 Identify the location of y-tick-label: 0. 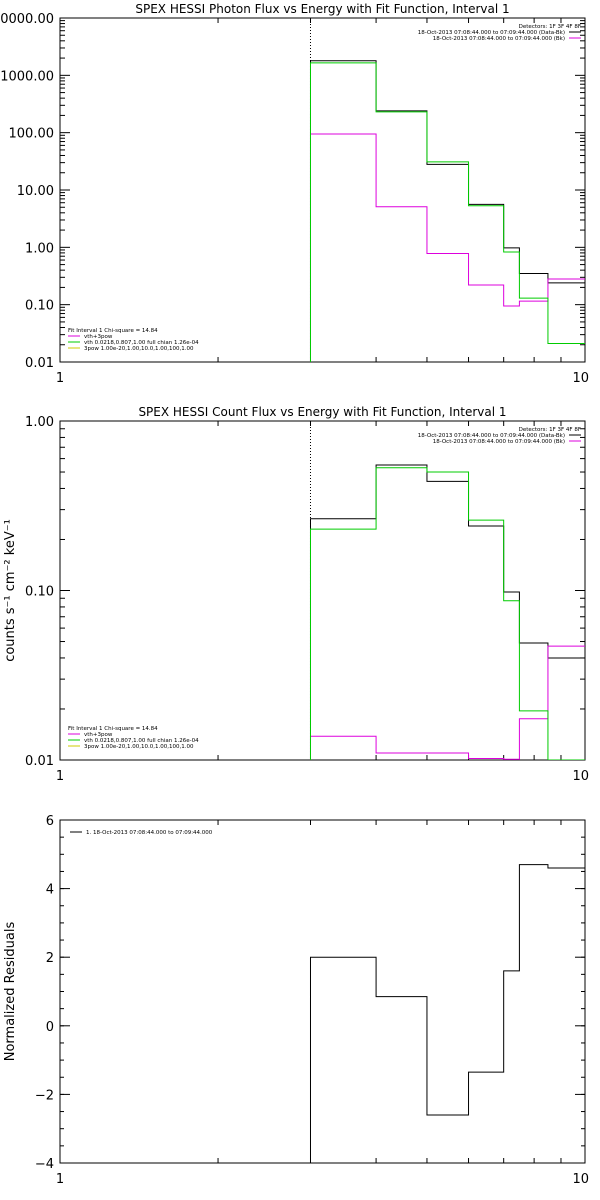
(50, 1027).